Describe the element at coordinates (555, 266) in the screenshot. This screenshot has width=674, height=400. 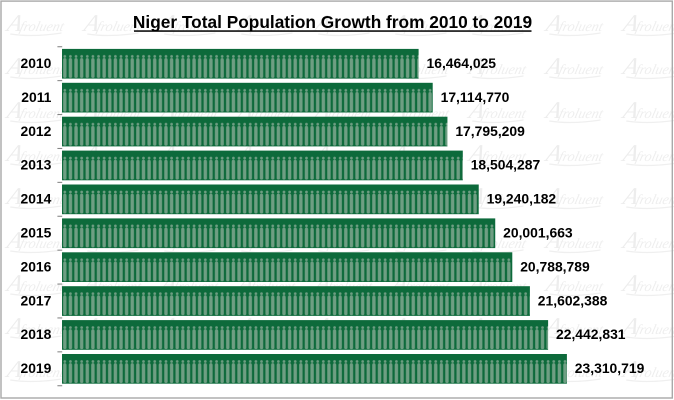
I see `svg-text: 20,788,789` at that location.